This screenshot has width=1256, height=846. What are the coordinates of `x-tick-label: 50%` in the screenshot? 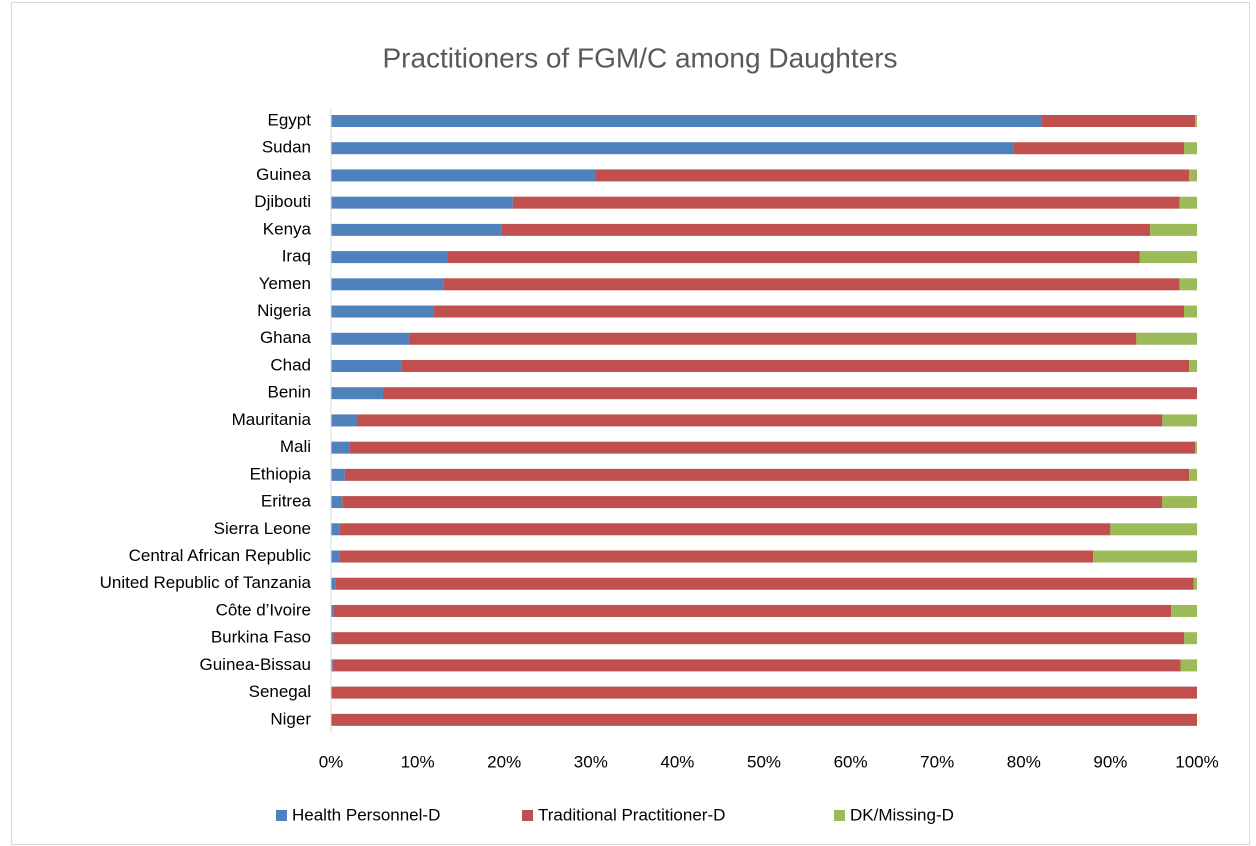 It's located at (764, 761).